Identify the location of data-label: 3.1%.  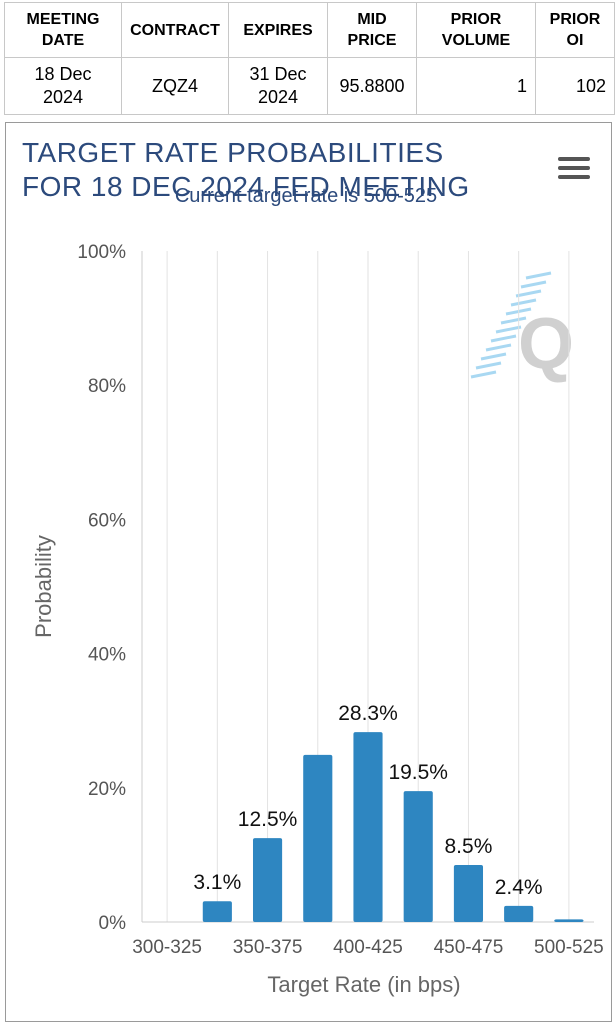
(217, 882).